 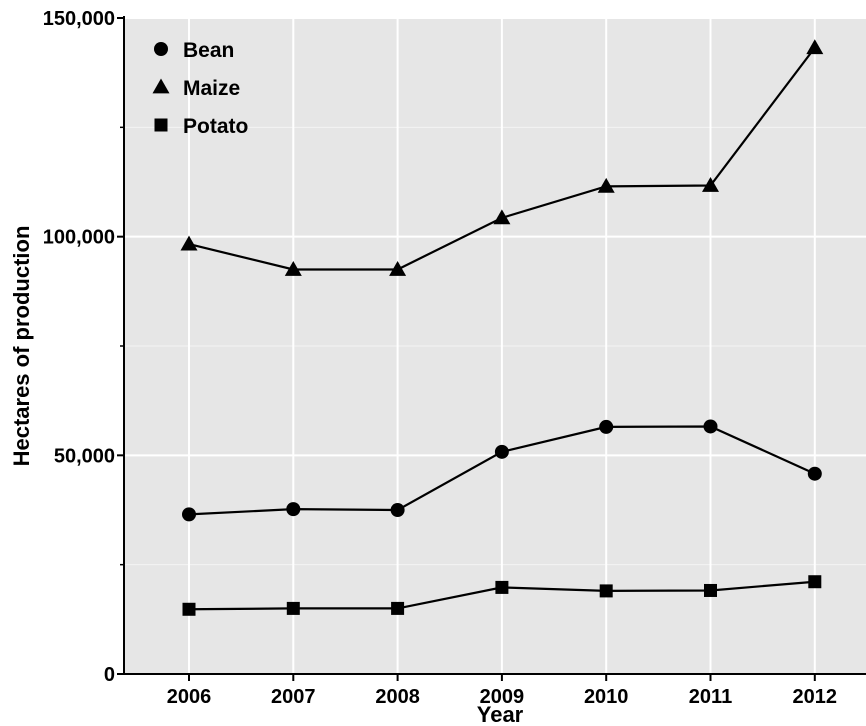 What do you see at coordinates (109, 675) in the screenshot?
I see `y-tick-label: 0` at bounding box center [109, 675].